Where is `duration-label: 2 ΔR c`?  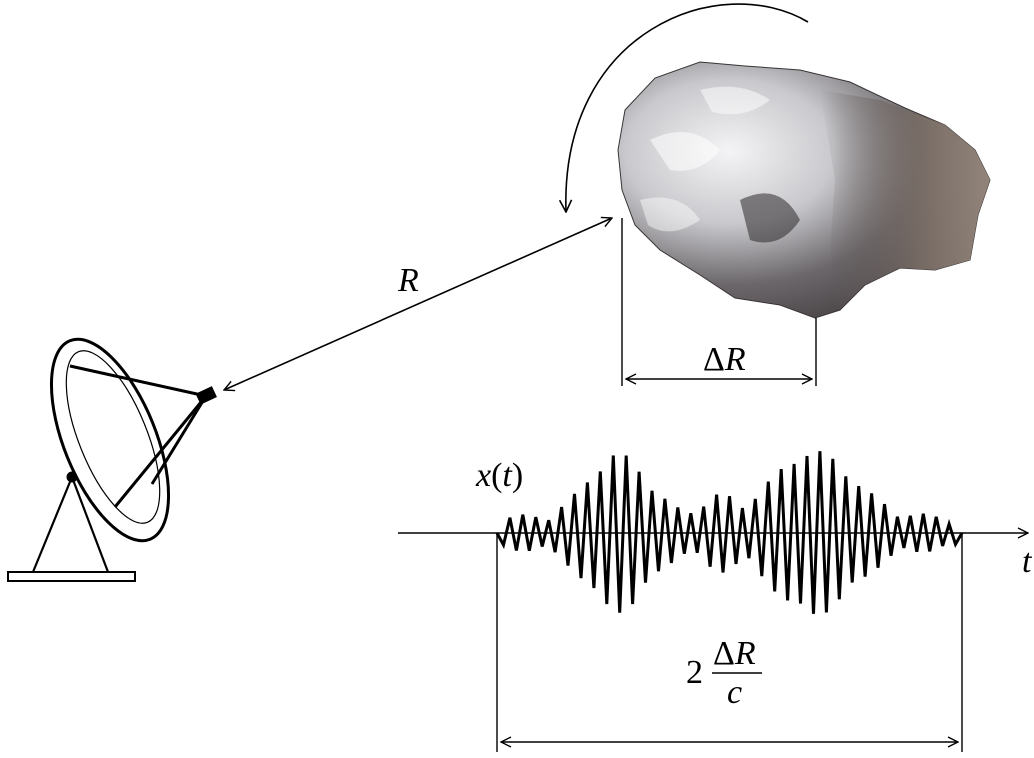 duration-label: 2 ΔR c is located at coordinates (724, 673).